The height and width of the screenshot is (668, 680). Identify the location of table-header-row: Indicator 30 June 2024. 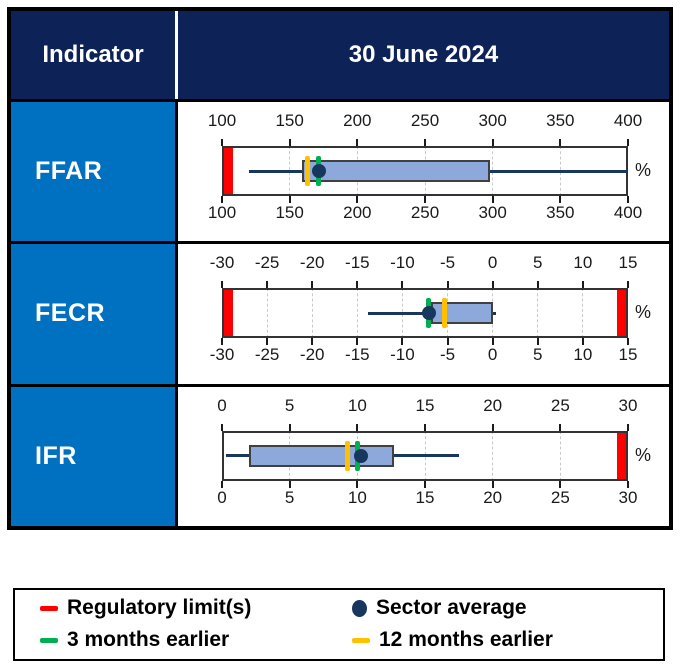
(340, 55).